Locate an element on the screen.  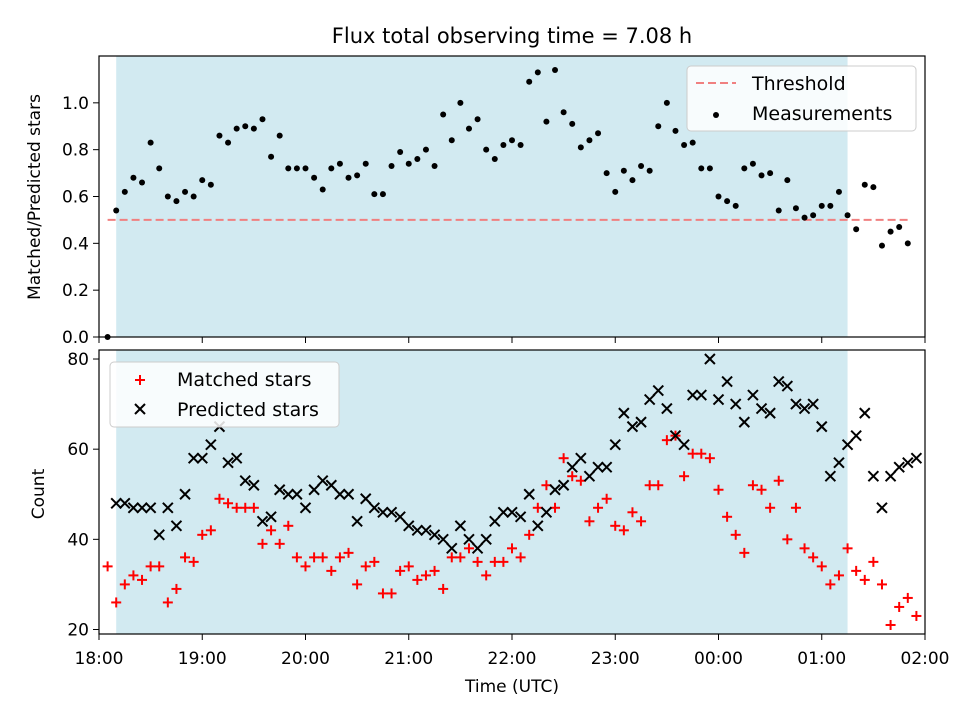
y-tick-label: 0.6 is located at coordinates (75, 198).